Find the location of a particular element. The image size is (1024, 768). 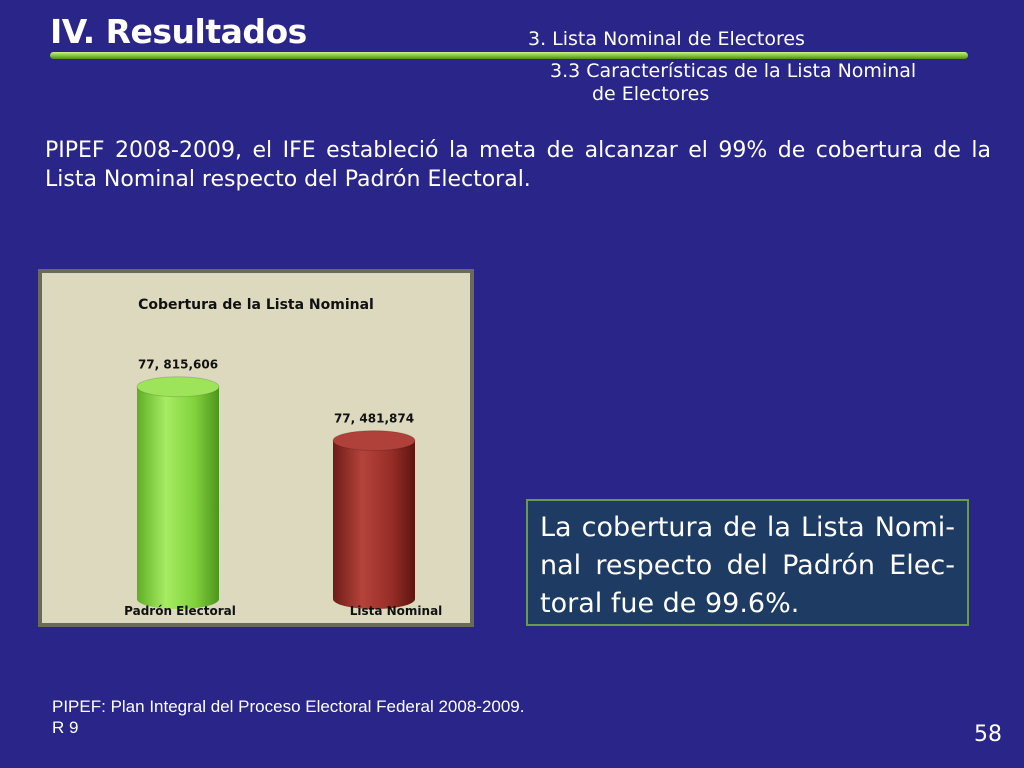

subsection-heading-line1: 3.3 Características de la Lista Nominal is located at coordinates (733, 71).